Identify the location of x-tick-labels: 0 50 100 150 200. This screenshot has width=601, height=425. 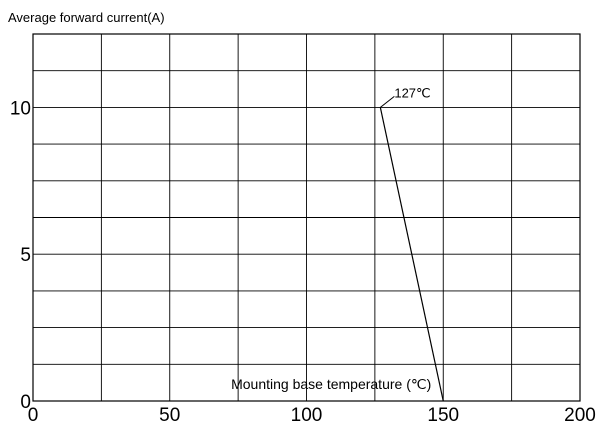
(312, 415).